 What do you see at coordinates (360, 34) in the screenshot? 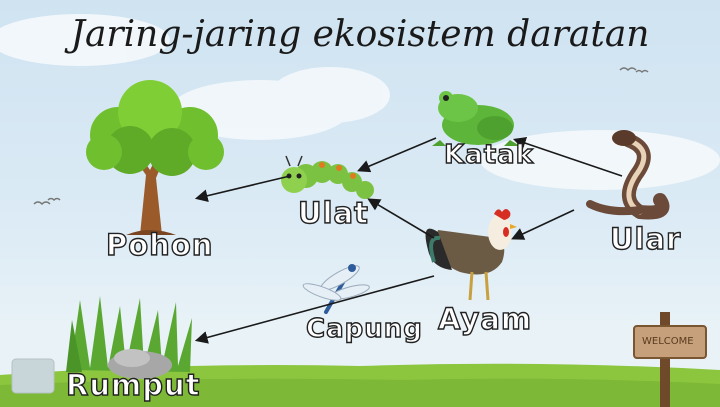
I see `page-title: Jaring-jaring ekosistem daratan` at bounding box center [360, 34].